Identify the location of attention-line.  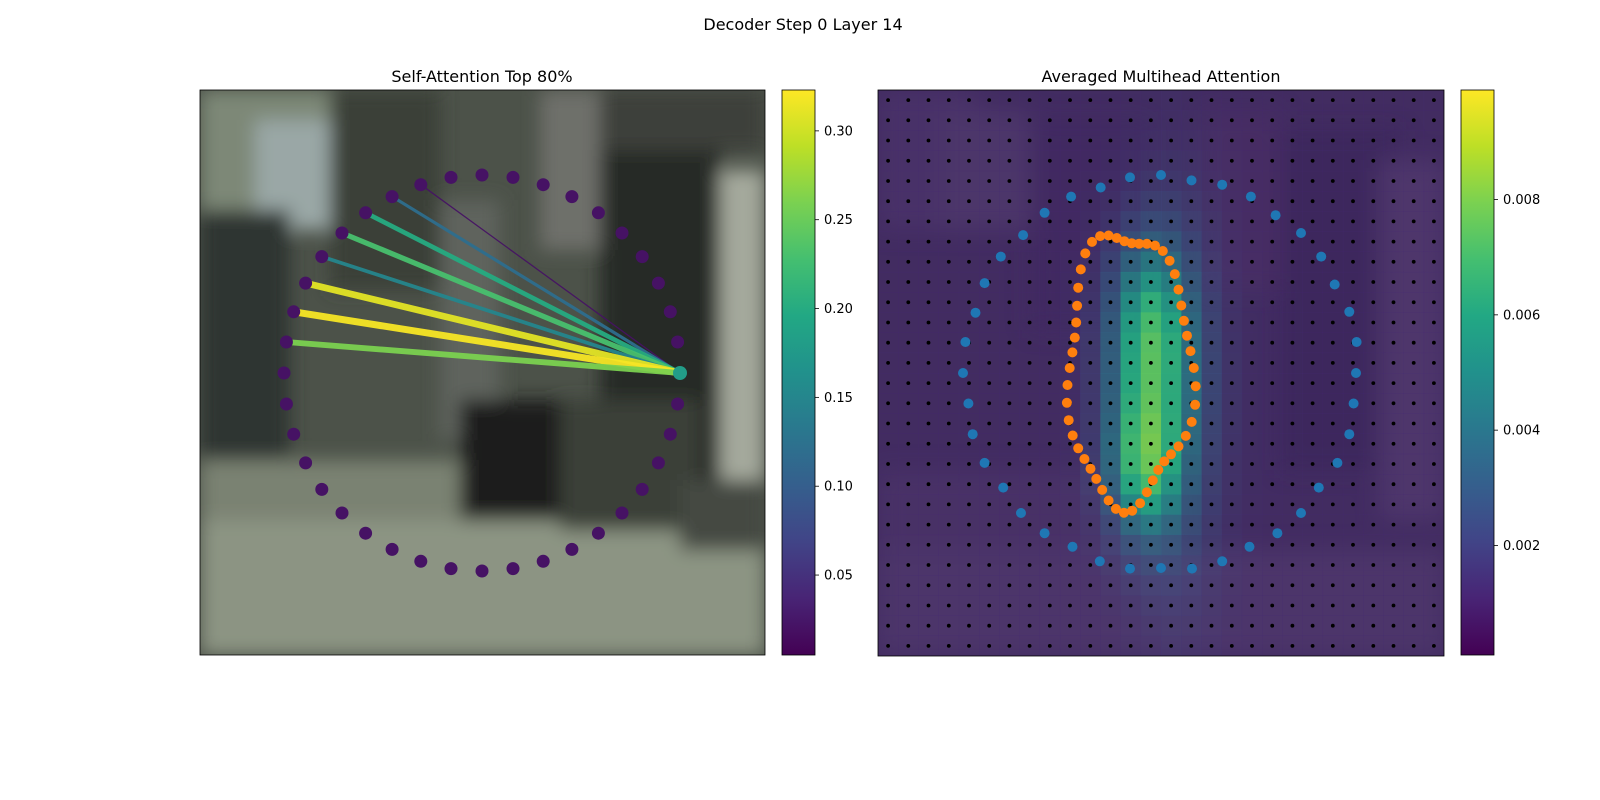
(492, 328).